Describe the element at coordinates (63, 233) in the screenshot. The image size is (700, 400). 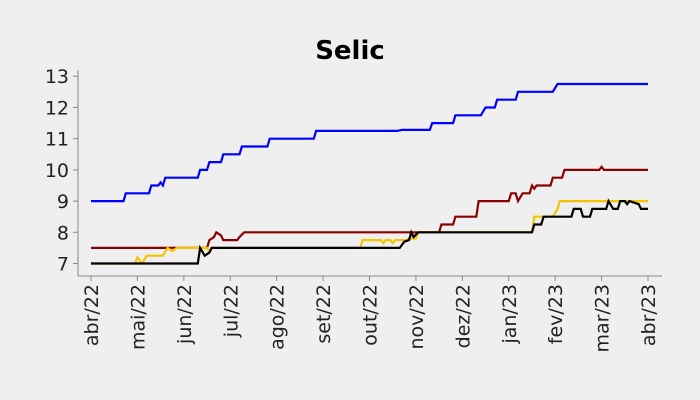
I see `y-tick-label: 8` at that location.